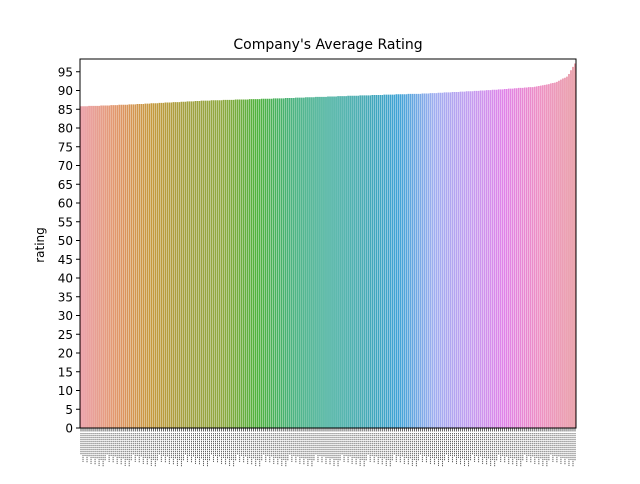 The width and height of the screenshot is (640, 484). What do you see at coordinates (65, 335) in the screenshot?
I see `y-tick-label: 25` at bounding box center [65, 335].